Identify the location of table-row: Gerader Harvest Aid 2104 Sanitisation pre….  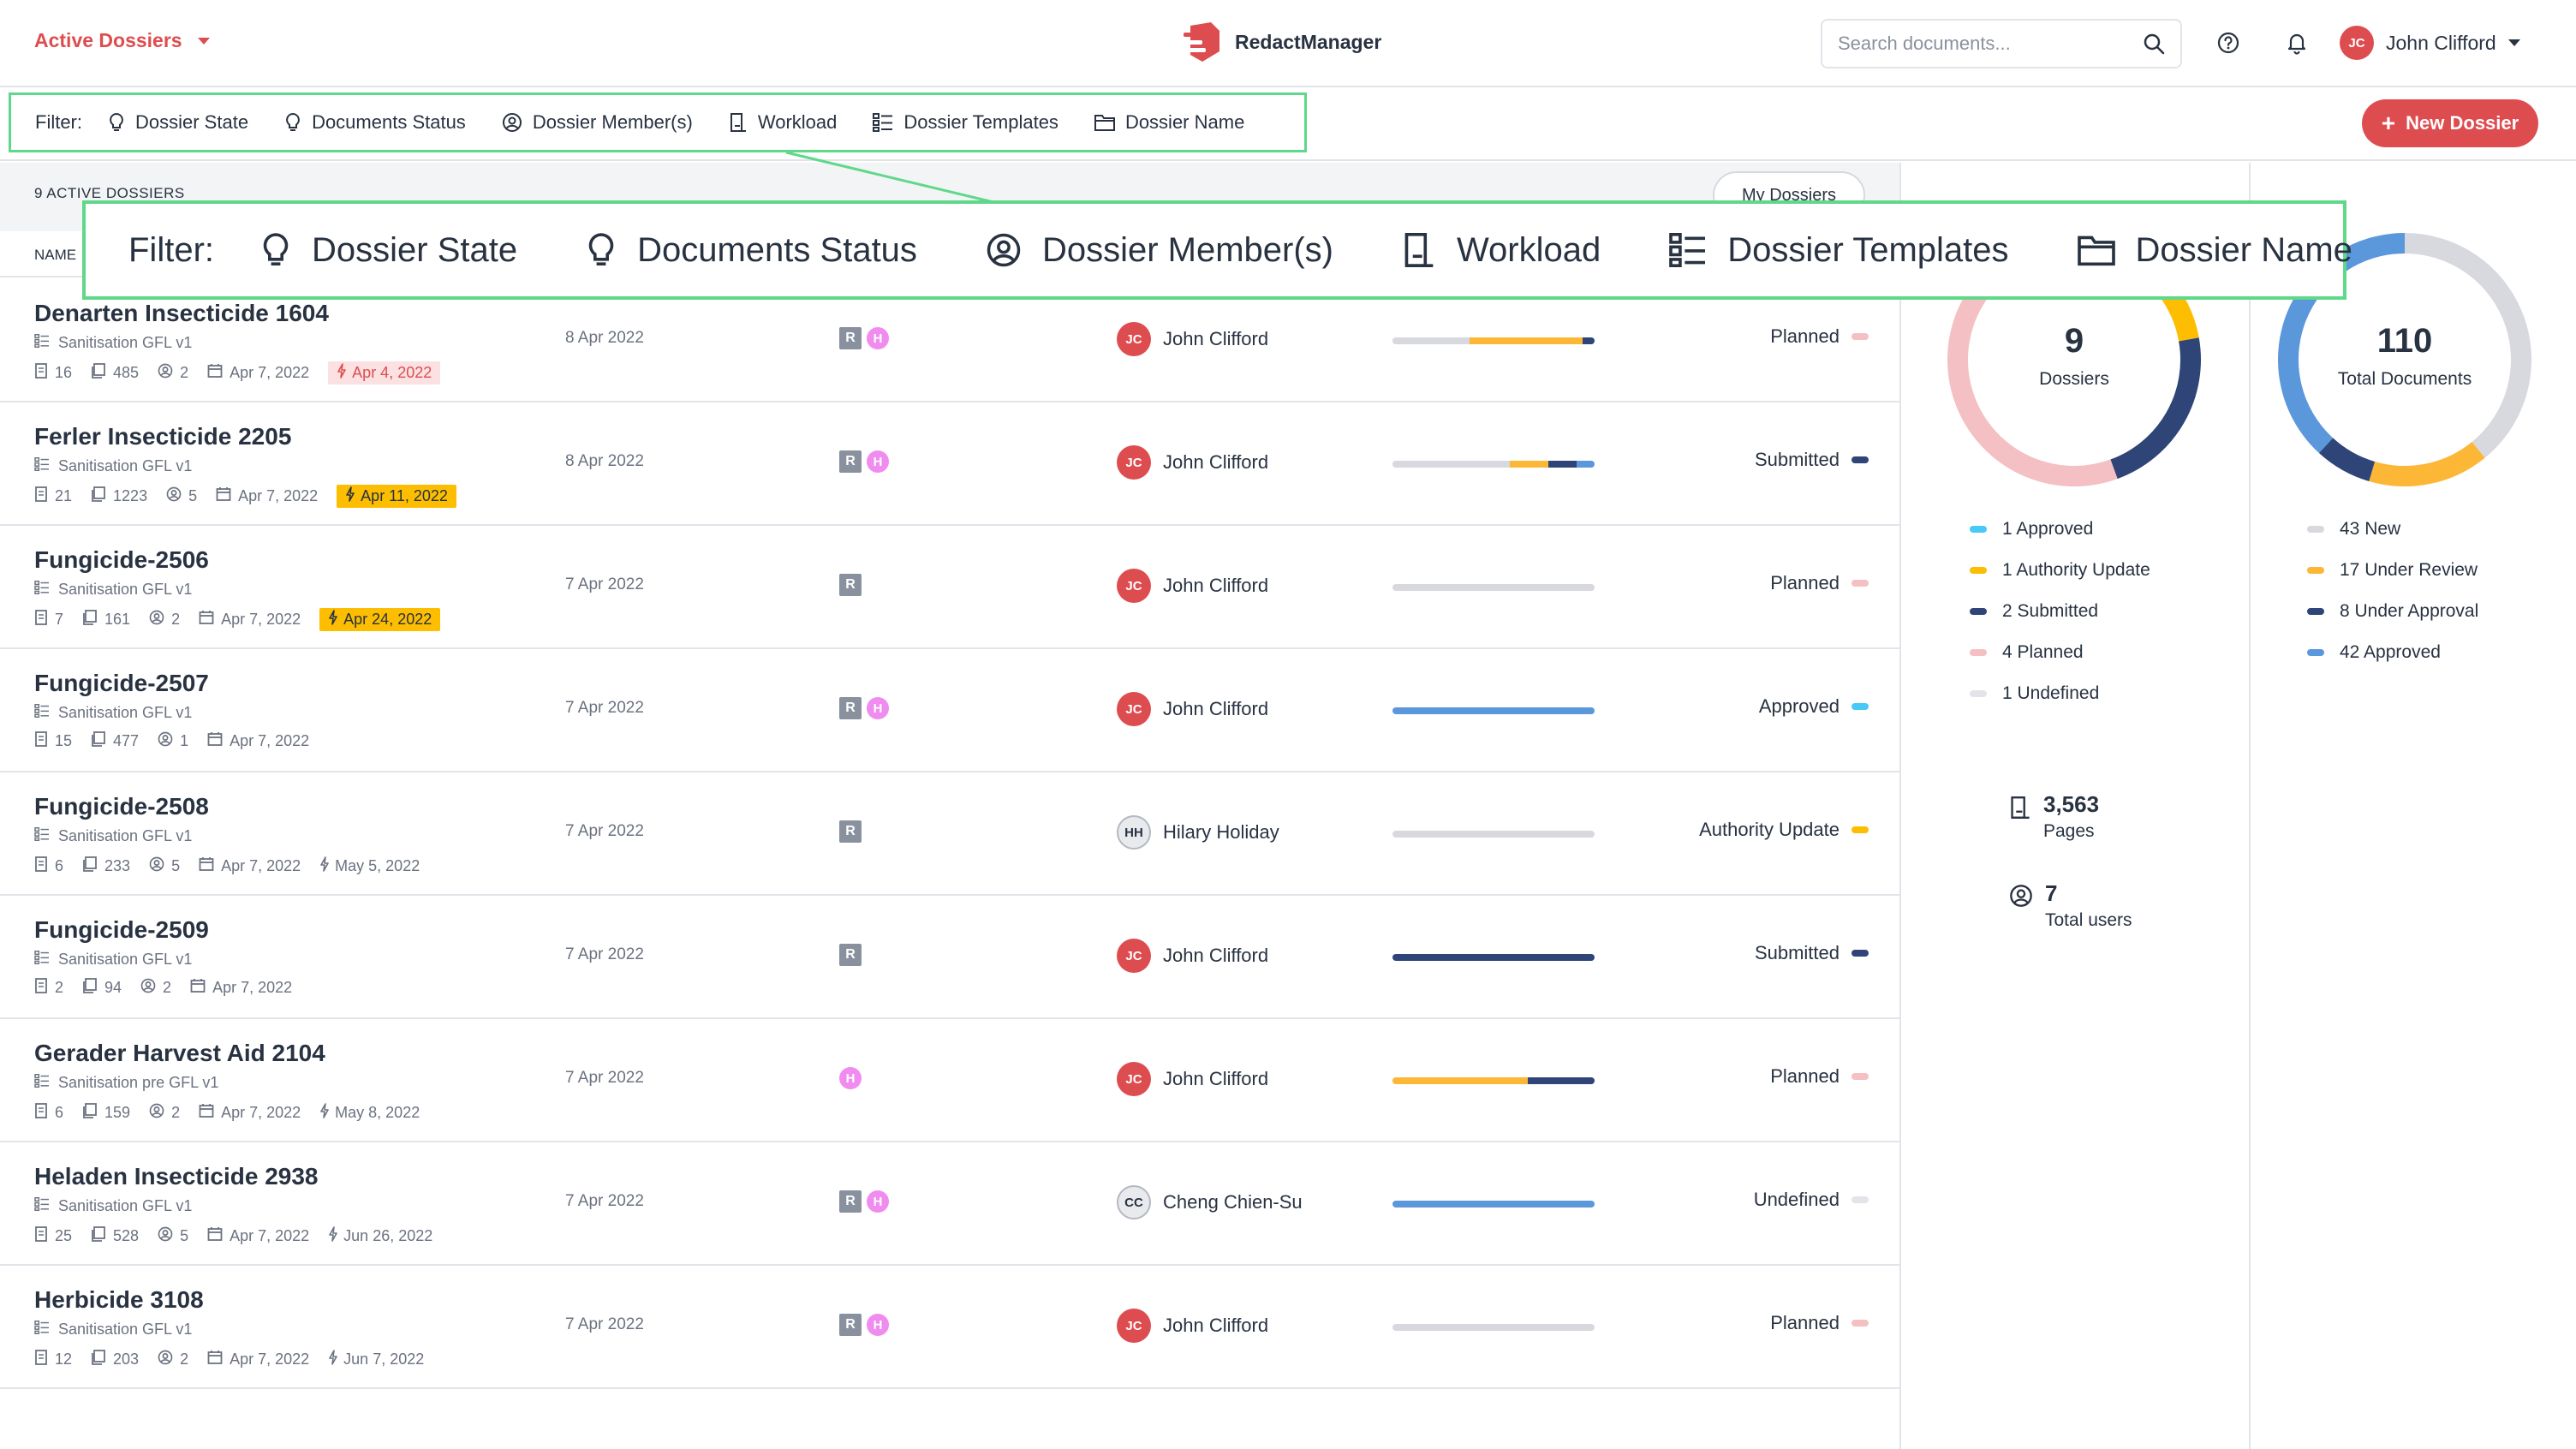
(949, 1080).